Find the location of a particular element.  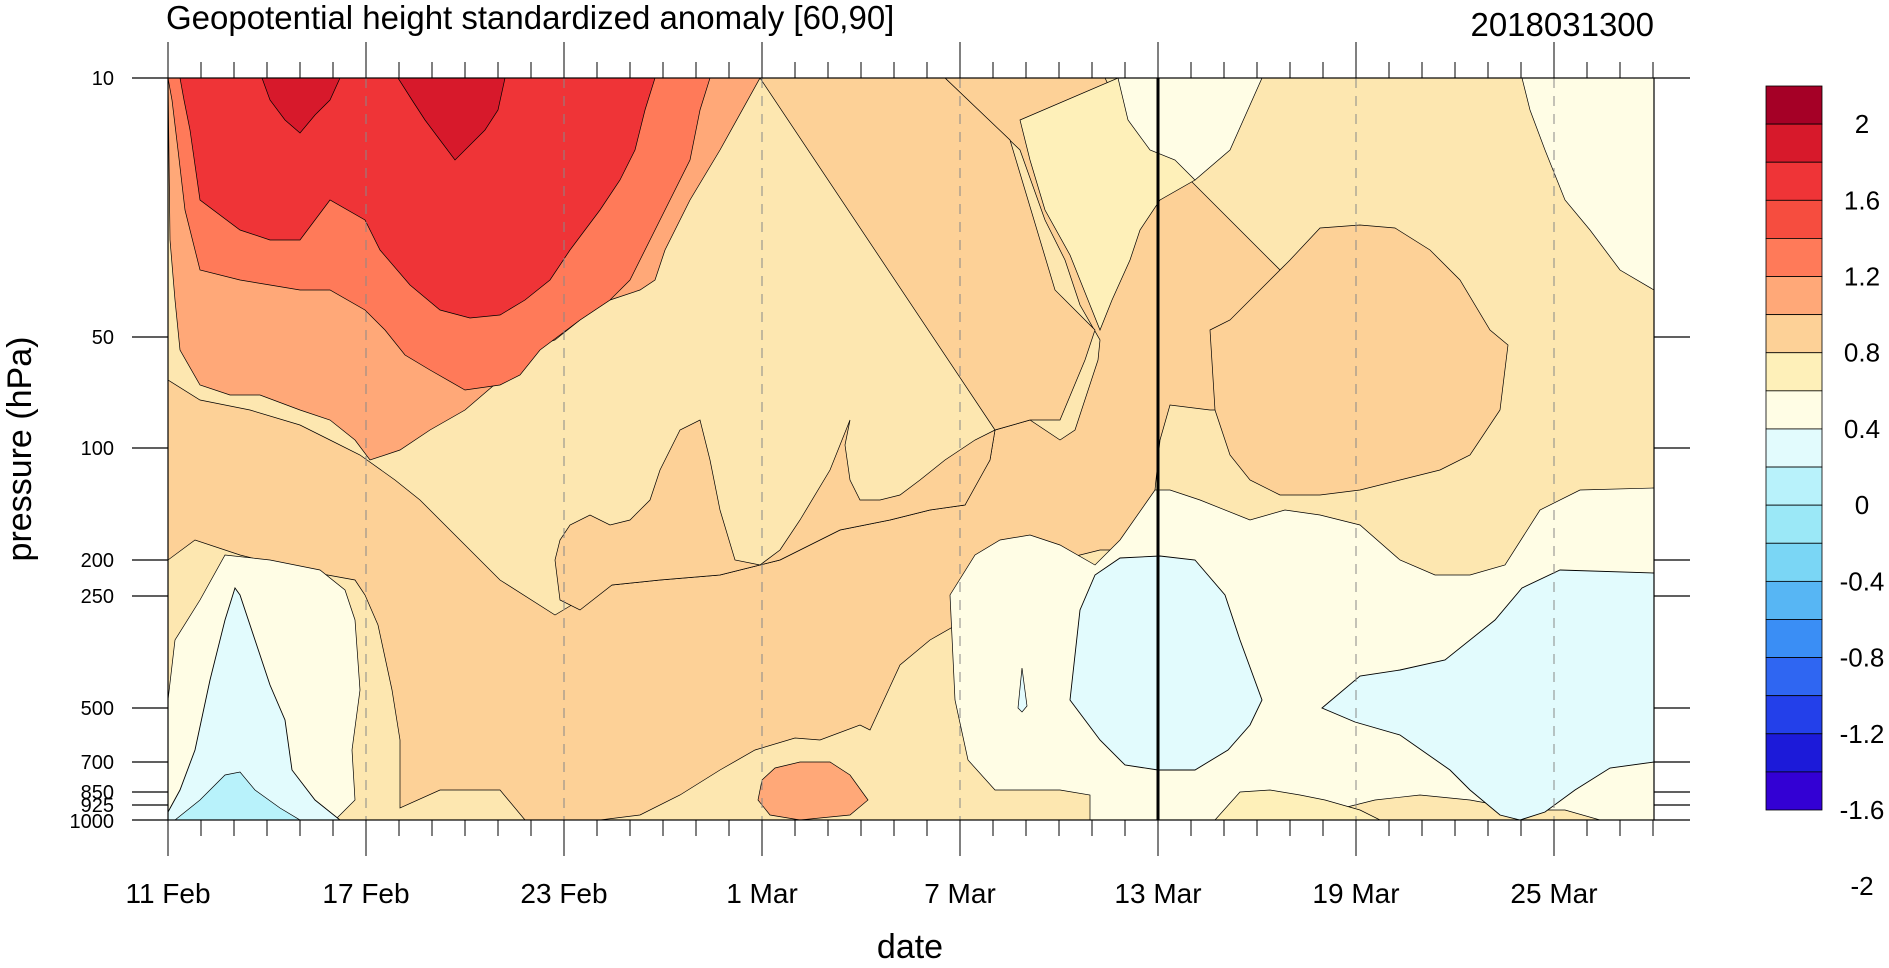

contour-region-neg5 is located at coordinates (1022, 690).